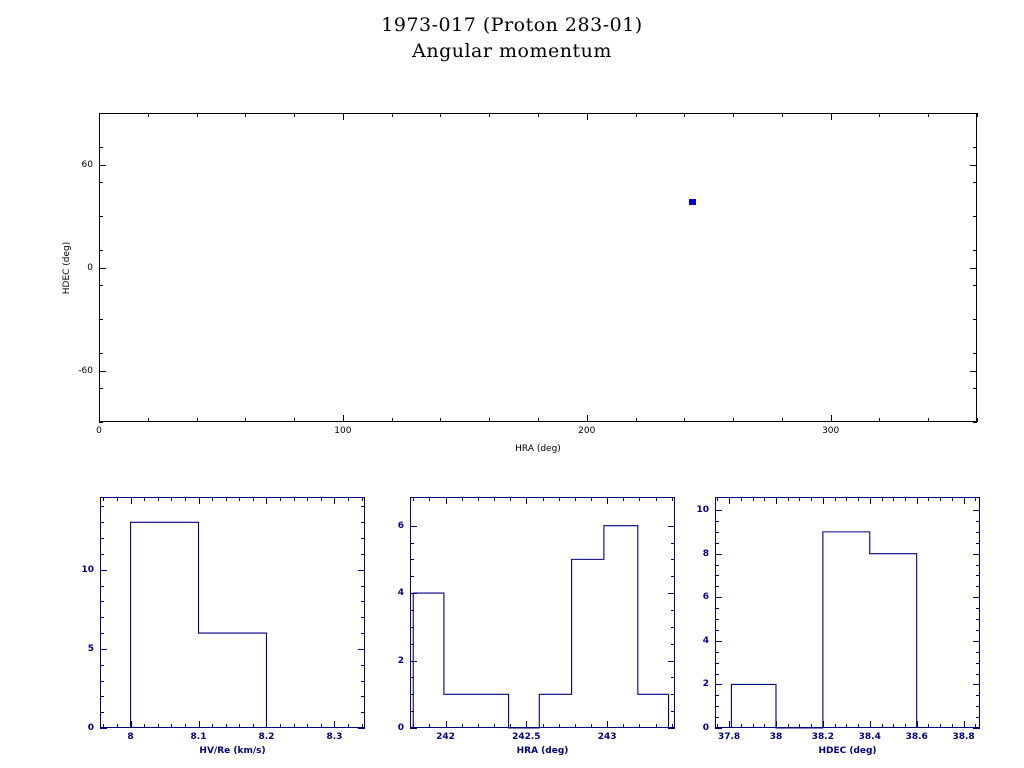  What do you see at coordinates (822, 737) in the screenshot?
I see `x-tick-label: 38.2` at bounding box center [822, 737].